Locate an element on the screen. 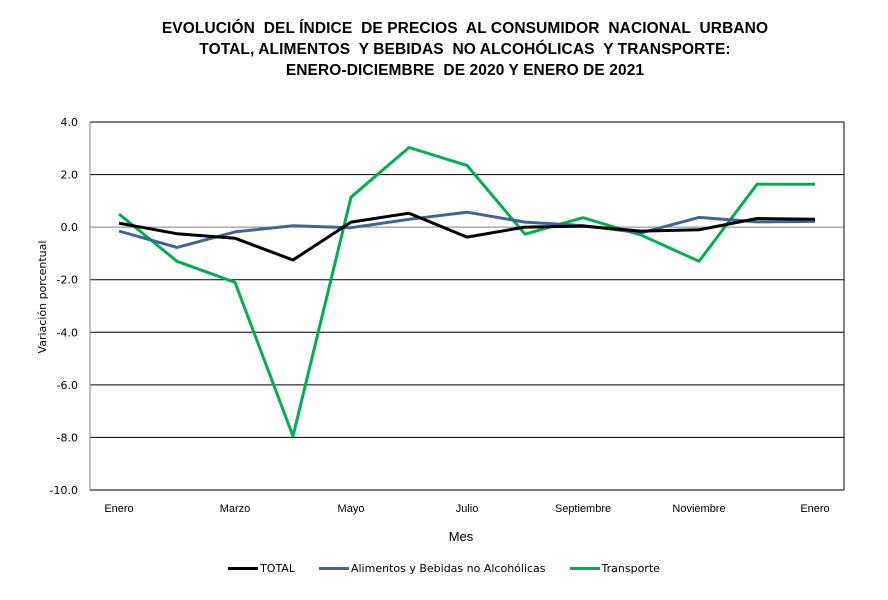 The image size is (888, 600). y-tick-label: -6.0 is located at coordinates (67, 385).